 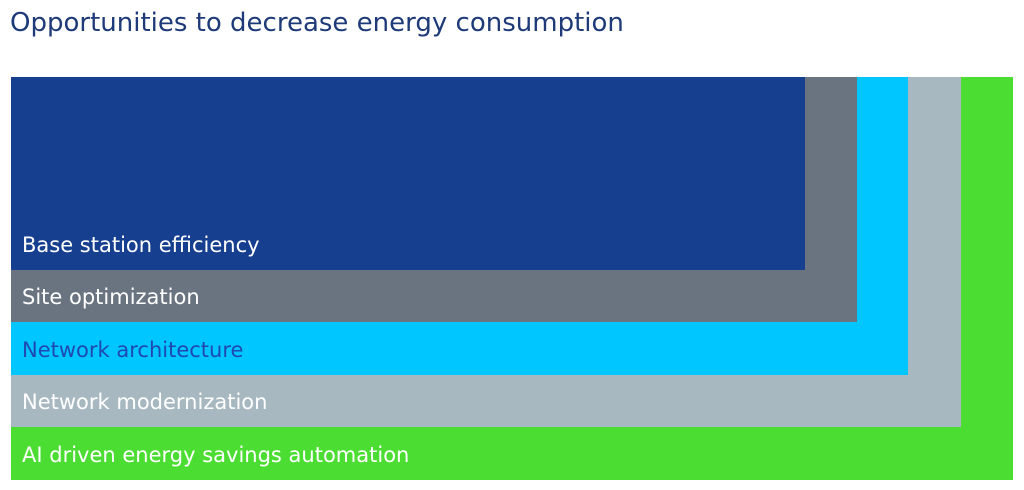 I want to click on layer-label: AI driven energy savings automation, so click(x=215, y=455).